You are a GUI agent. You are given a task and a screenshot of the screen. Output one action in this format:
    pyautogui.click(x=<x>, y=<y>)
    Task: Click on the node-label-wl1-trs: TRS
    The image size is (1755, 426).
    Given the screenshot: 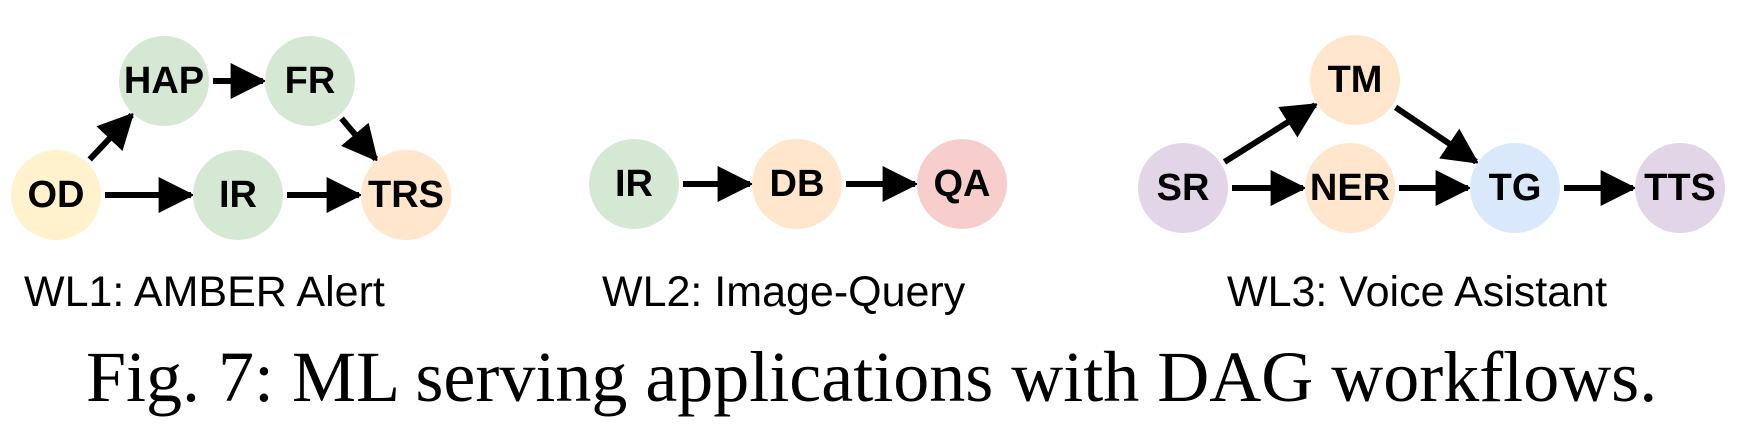 What is the action you would take?
    pyautogui.click(x=406, y=195)
    